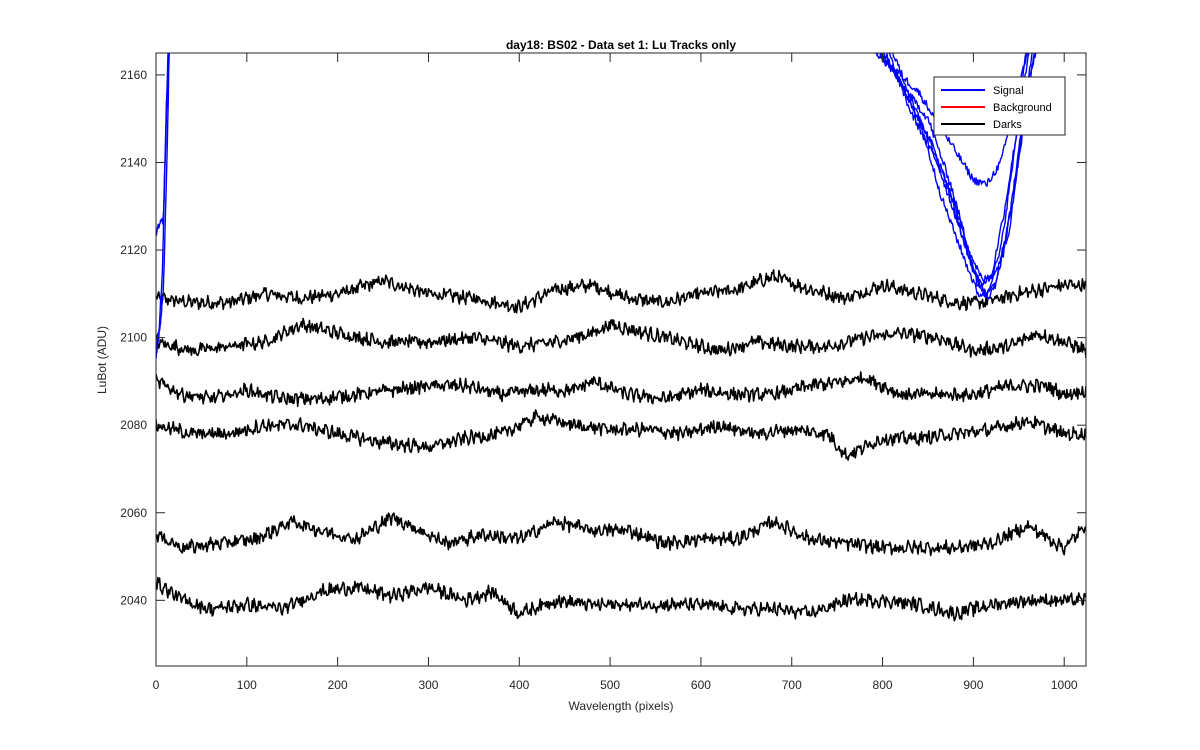  I want to click on y-axis-label: LuBot (ADU), so click(102, 360).